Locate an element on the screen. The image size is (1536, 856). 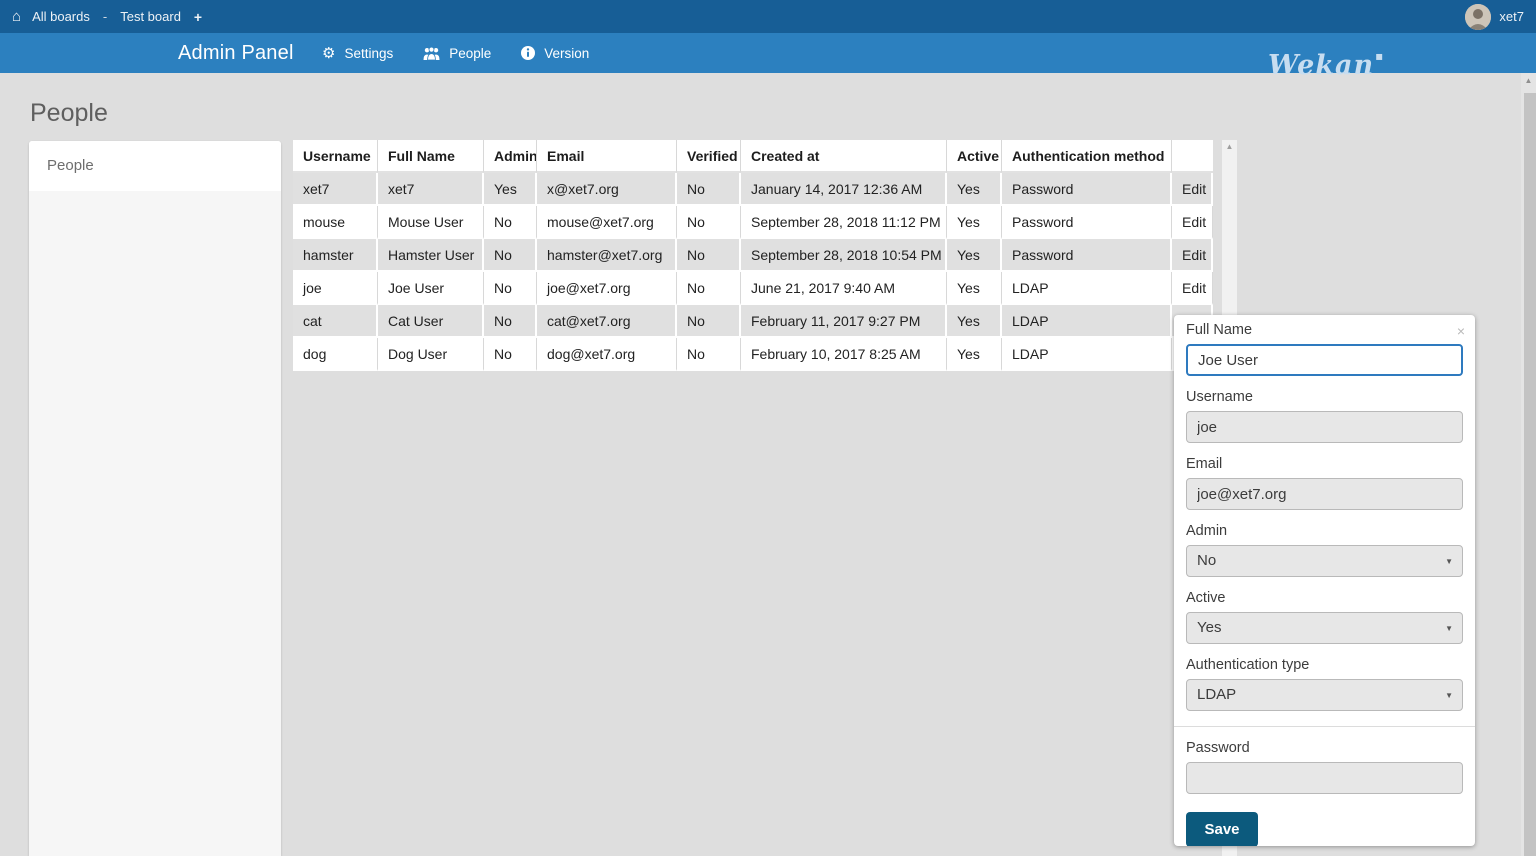
cell-full-name: Joe User is located at coordinates (431, 288).